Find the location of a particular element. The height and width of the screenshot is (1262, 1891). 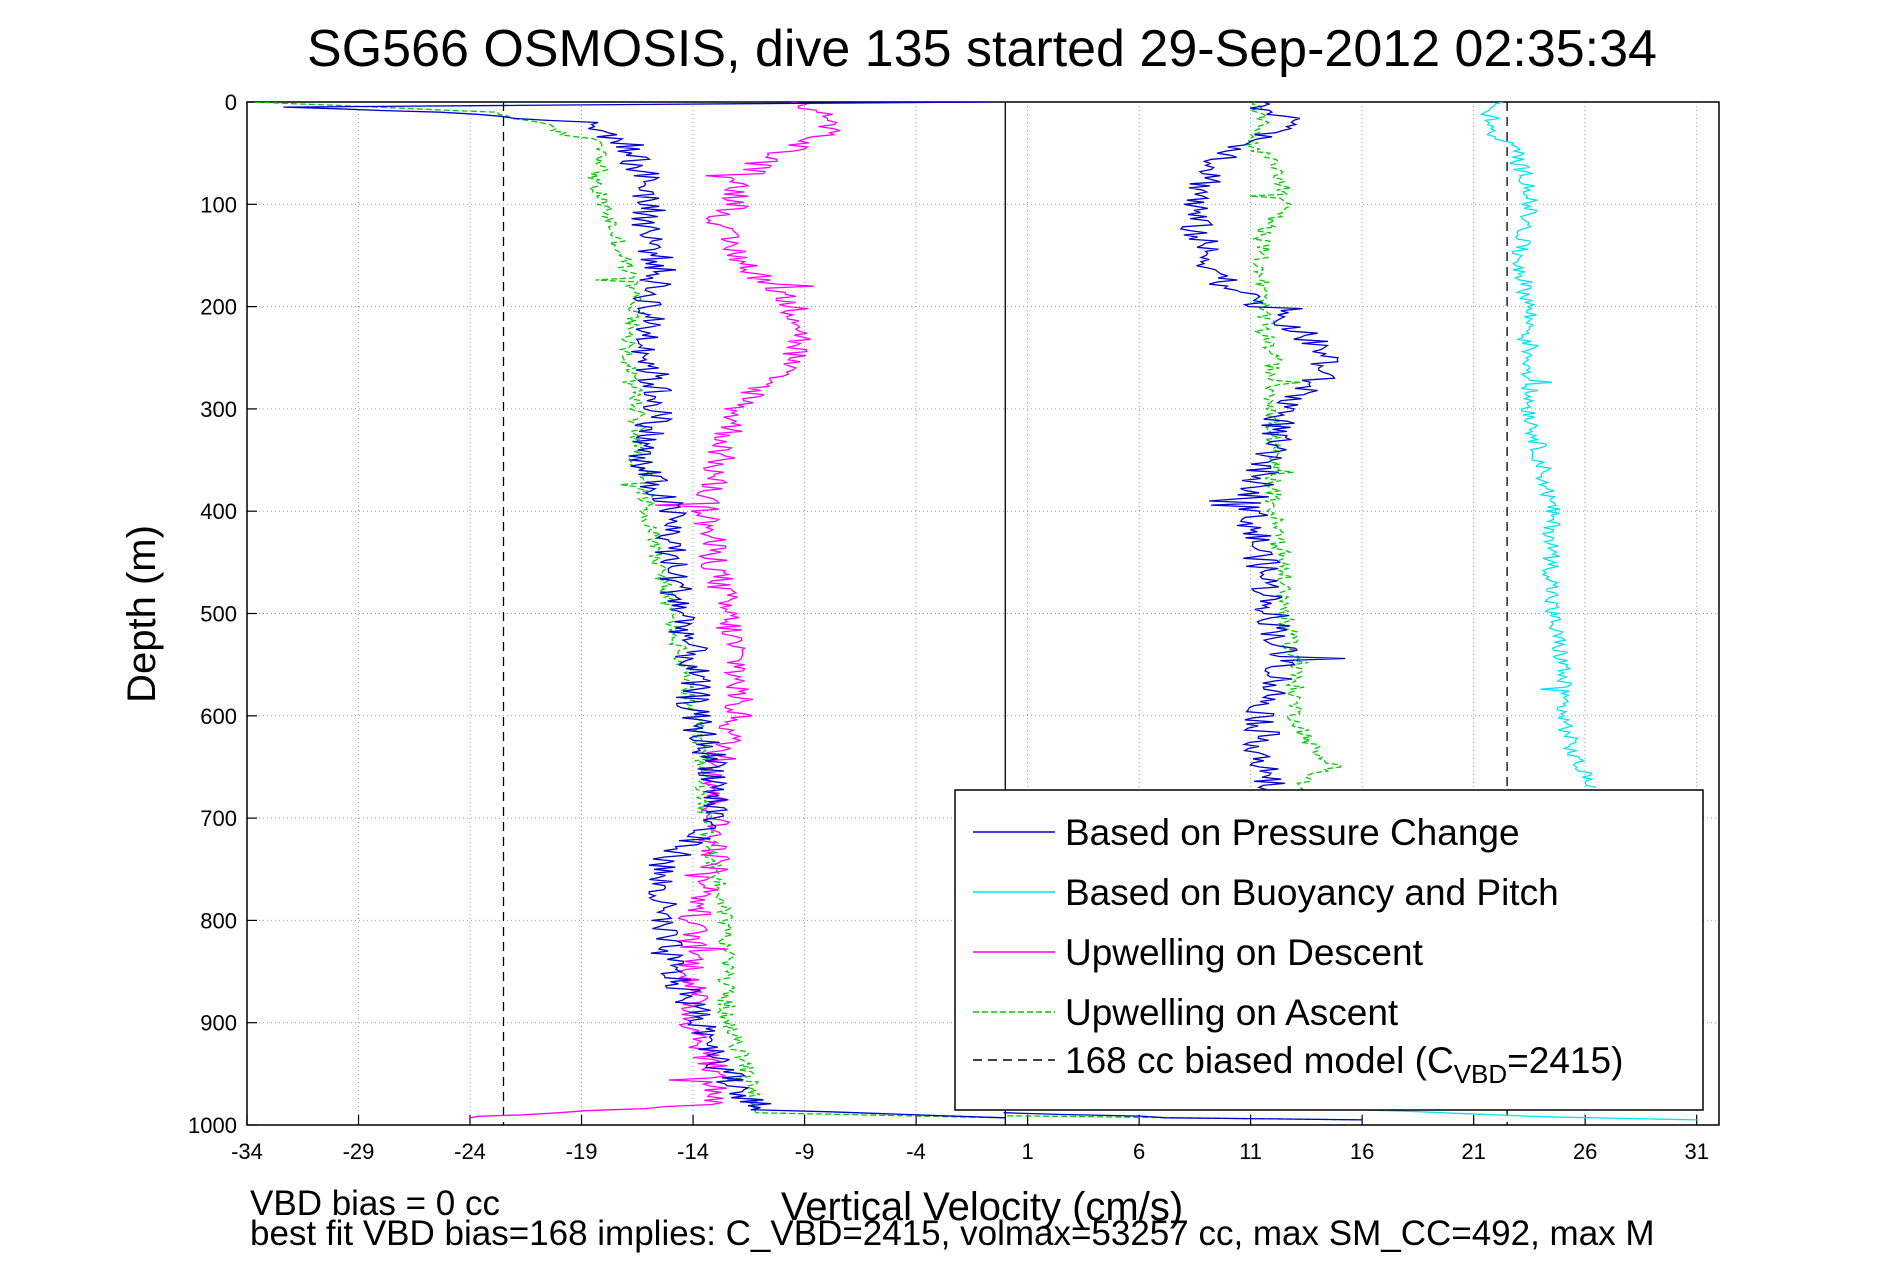

y-axis-label: Depth (m) is located at coordinates (142, 614).